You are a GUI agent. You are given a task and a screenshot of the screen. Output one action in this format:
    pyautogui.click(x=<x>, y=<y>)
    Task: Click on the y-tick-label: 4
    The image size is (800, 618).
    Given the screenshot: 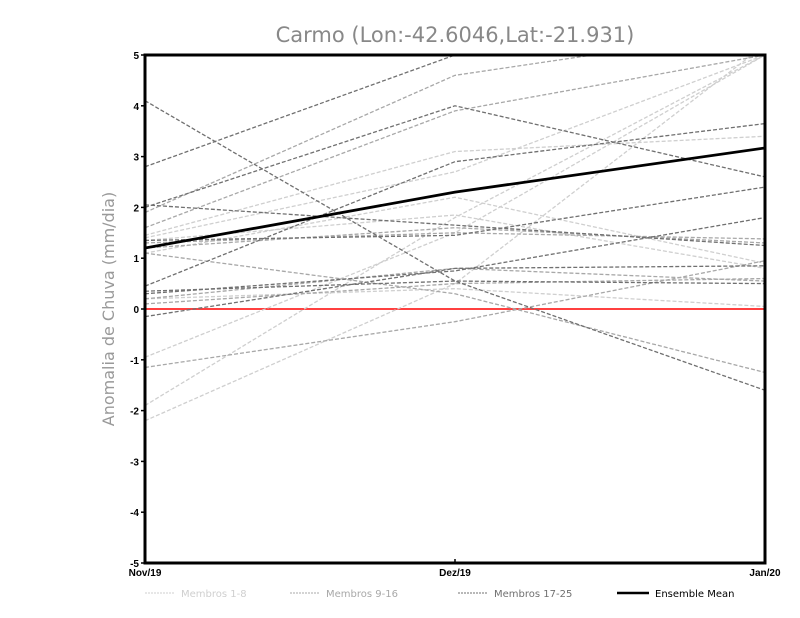 What is the action you would take?
    pyautogui.click(x=136, y=107)
    